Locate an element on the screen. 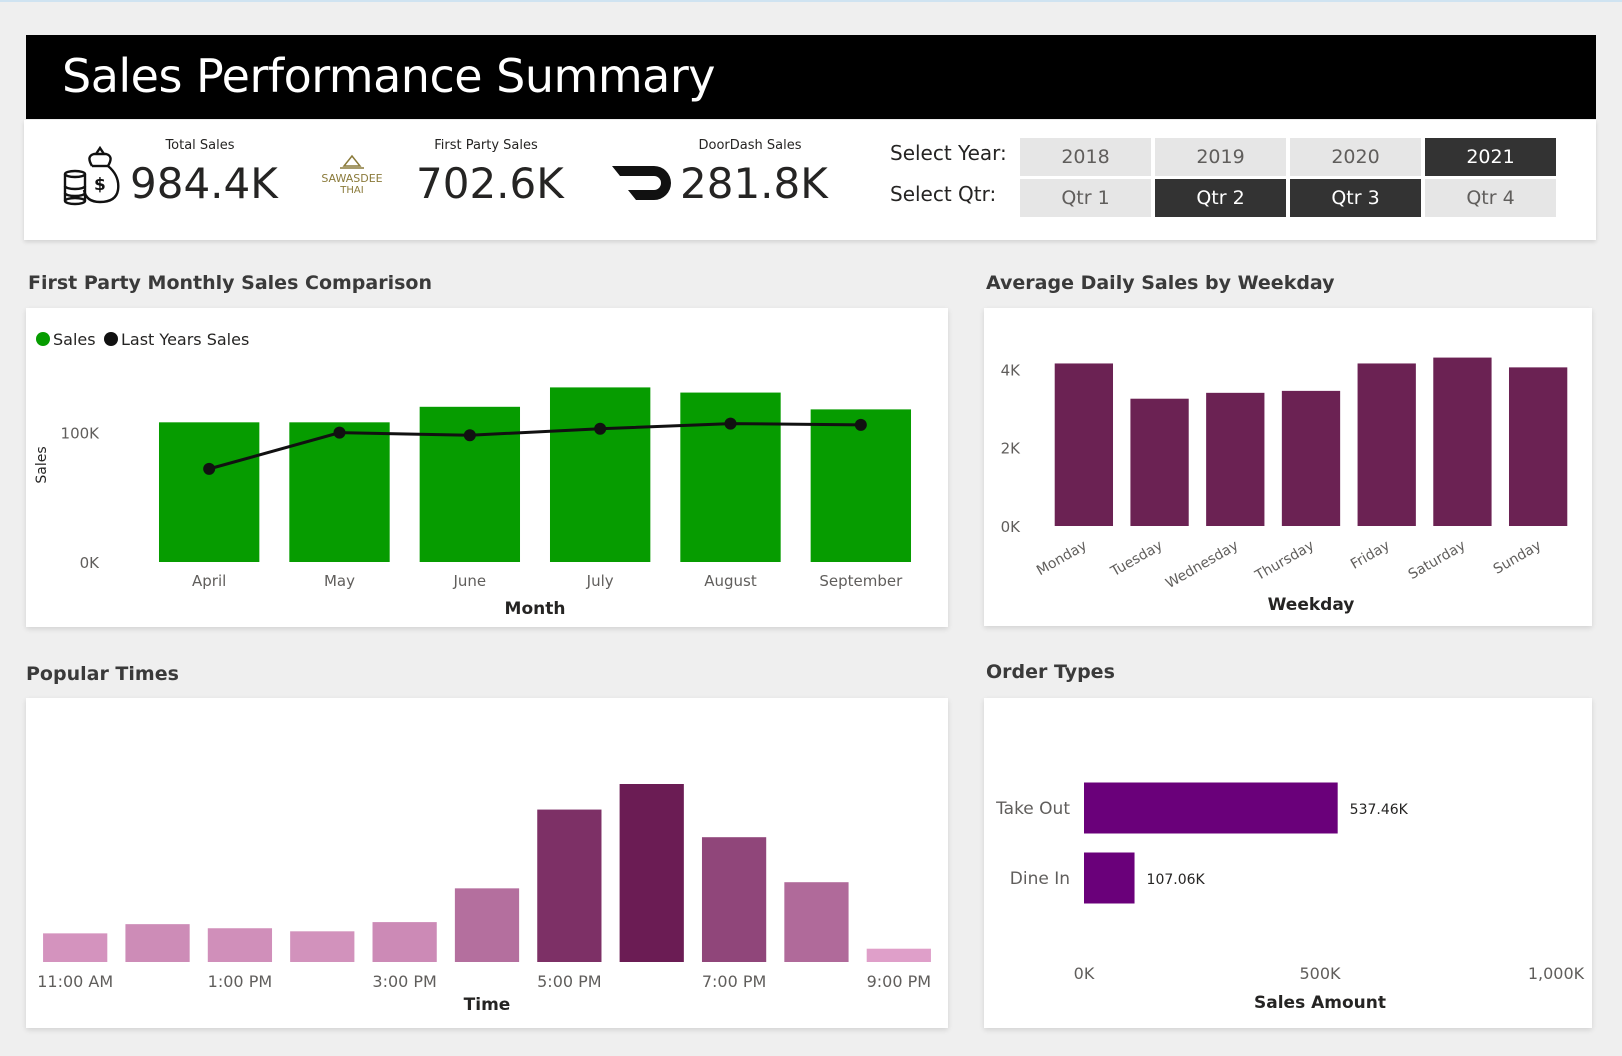 This screenshot has height=1056, width=1622. qtr-qtr-2-button: Qtr 2 is located at coordinates (1220, 198).